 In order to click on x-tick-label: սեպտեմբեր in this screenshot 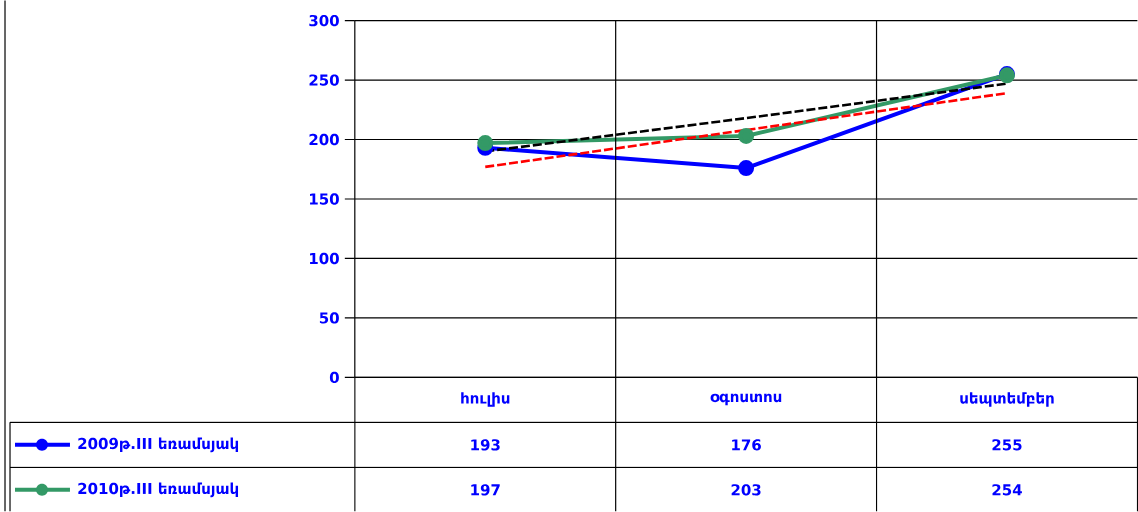, I will do `click(1007, 399)`.